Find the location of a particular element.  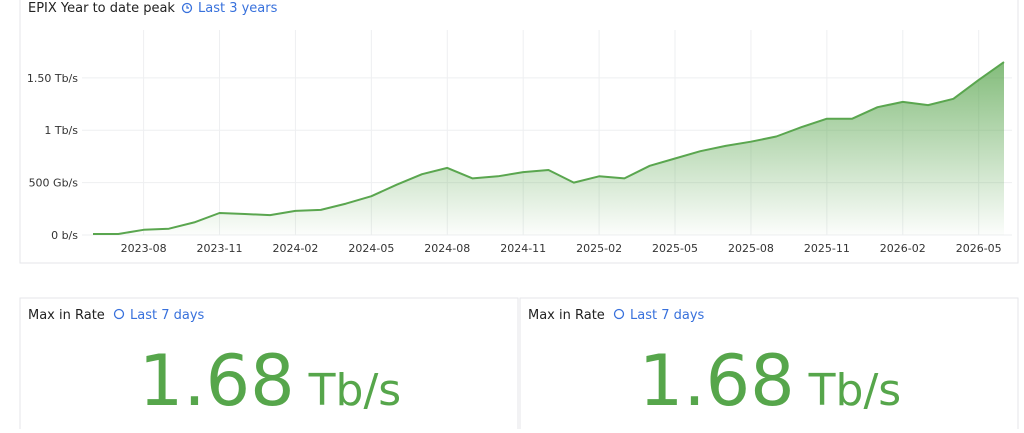

x-tick-label: 2025-08 is located at coordinates (751, 248).